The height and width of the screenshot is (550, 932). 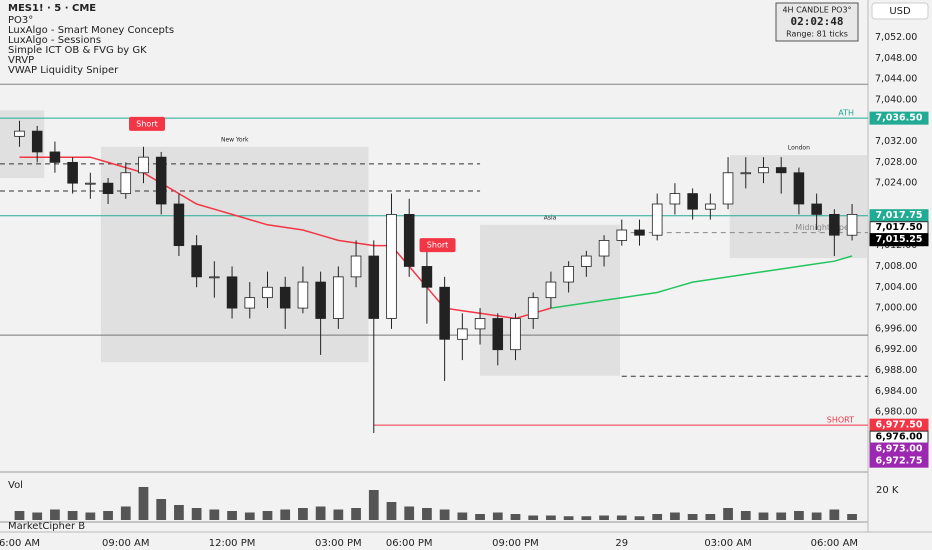 What do you see at coordinates (896, 266) in the screenshot?
I see `y-tick-label: 7,008.00` at bounding box center [896, 266].